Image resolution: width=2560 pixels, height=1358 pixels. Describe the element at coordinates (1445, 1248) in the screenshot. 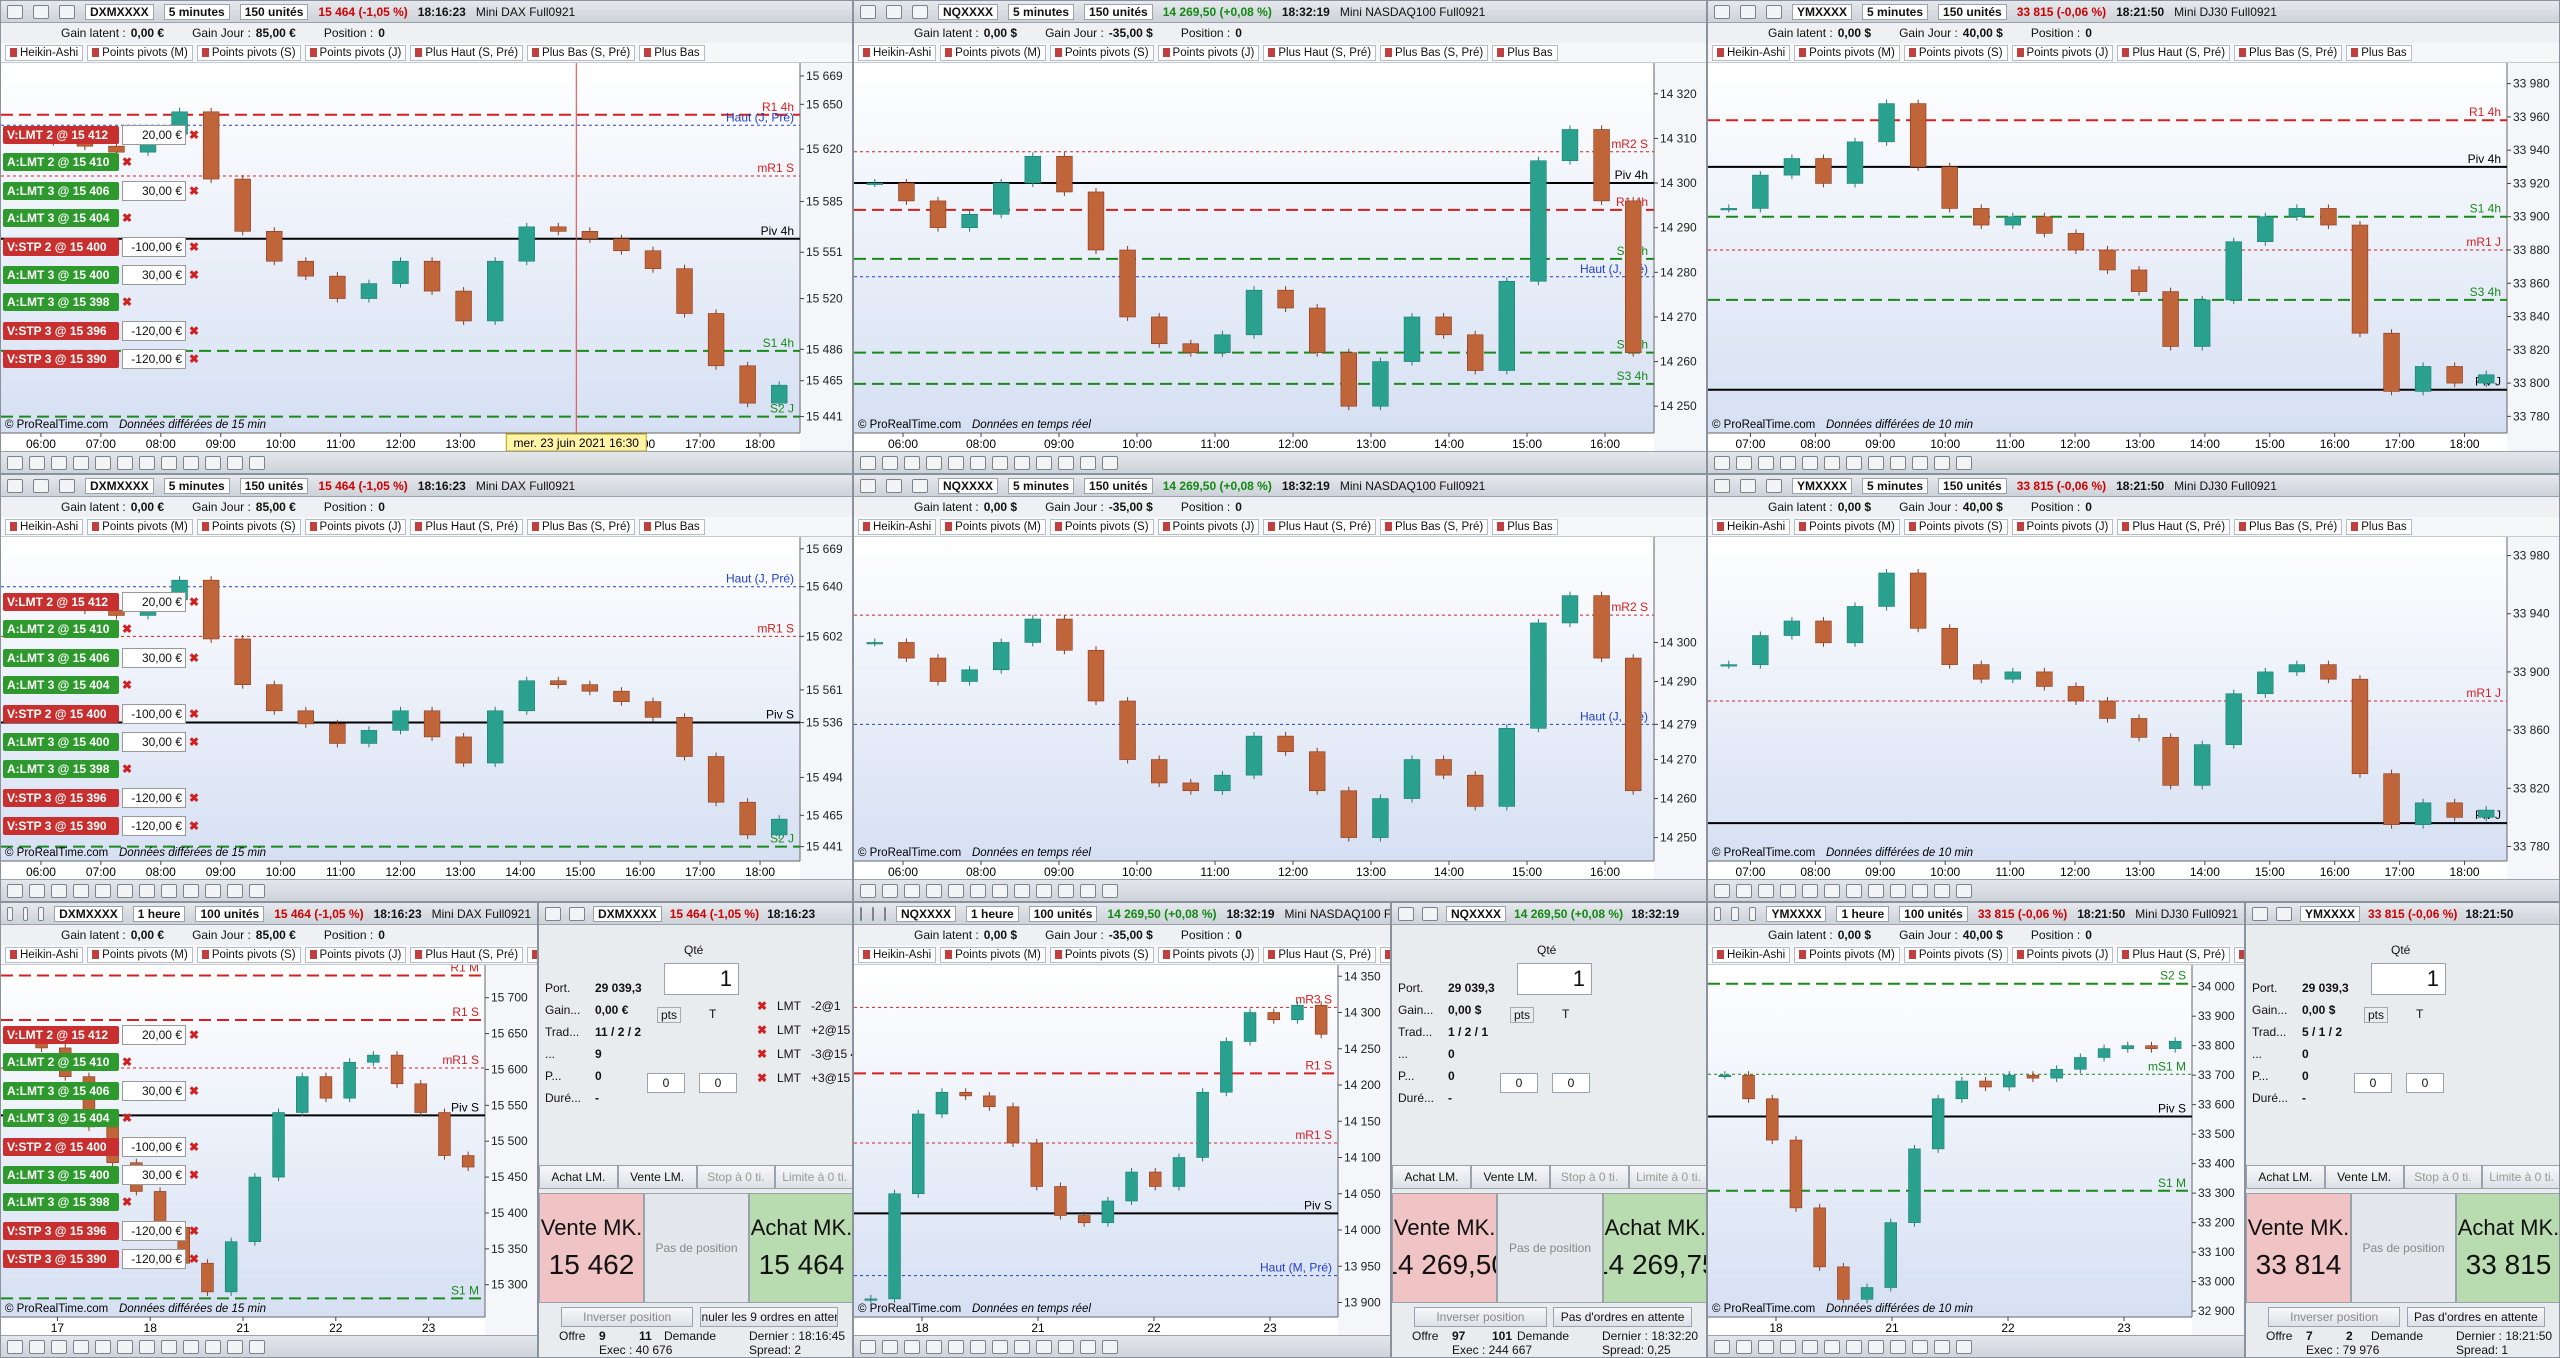

I see `sell-market: Vente MK. 14 269,50` at that location.